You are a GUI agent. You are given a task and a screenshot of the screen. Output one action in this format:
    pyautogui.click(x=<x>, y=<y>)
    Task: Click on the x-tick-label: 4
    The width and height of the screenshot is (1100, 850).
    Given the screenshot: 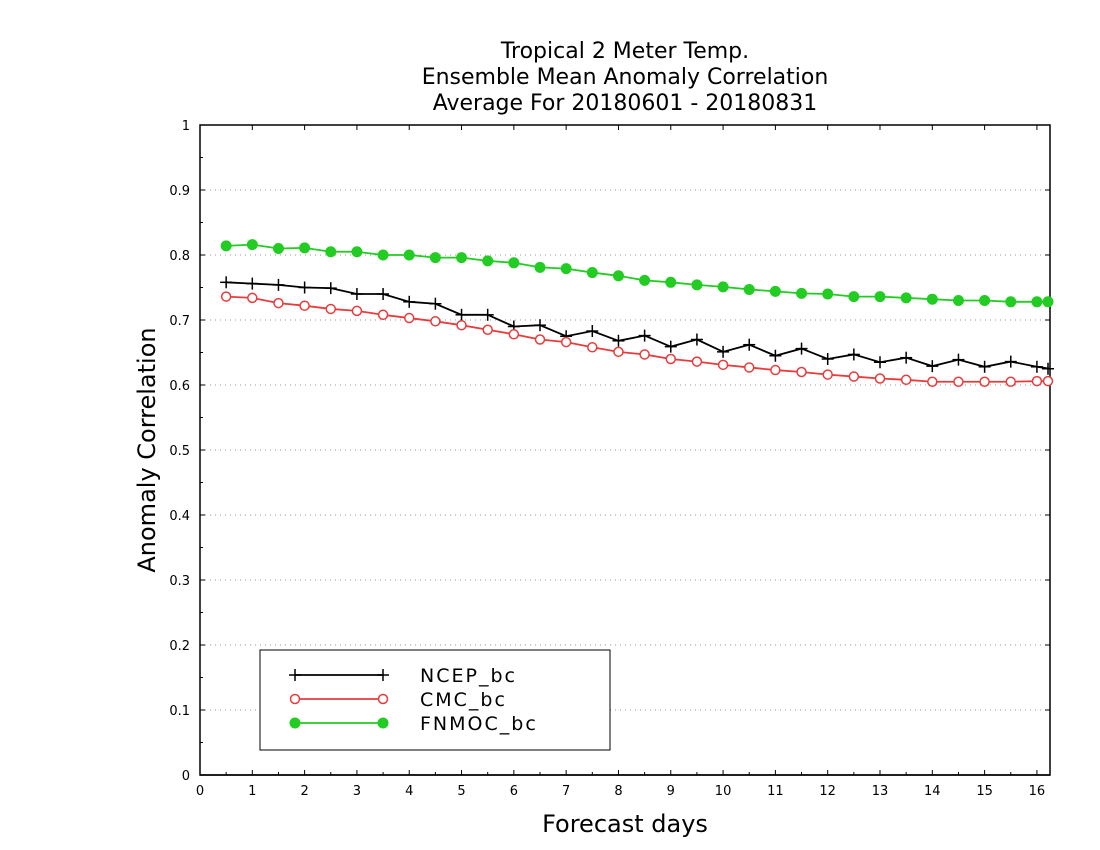 What is the action you would take?
    pyautogui.click(x=409, y=791)
    